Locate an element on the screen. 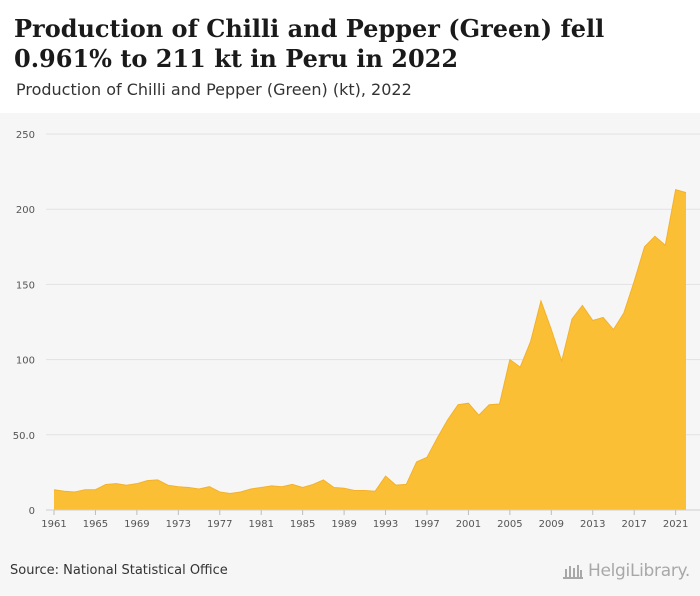 Image resolution: width=700 pixels, height=596 pixels. x-tick-label: 2001 is located at coordinates (468, 524).